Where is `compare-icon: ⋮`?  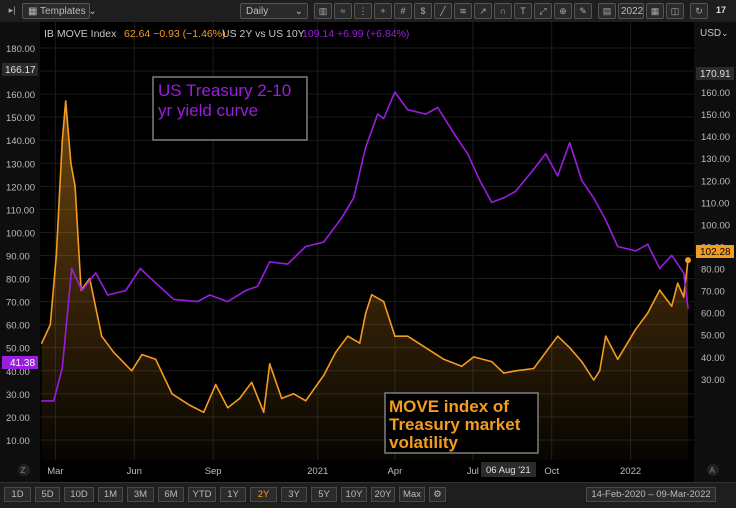 compare-icon: ⋮ is located at coordinates (363, 11).